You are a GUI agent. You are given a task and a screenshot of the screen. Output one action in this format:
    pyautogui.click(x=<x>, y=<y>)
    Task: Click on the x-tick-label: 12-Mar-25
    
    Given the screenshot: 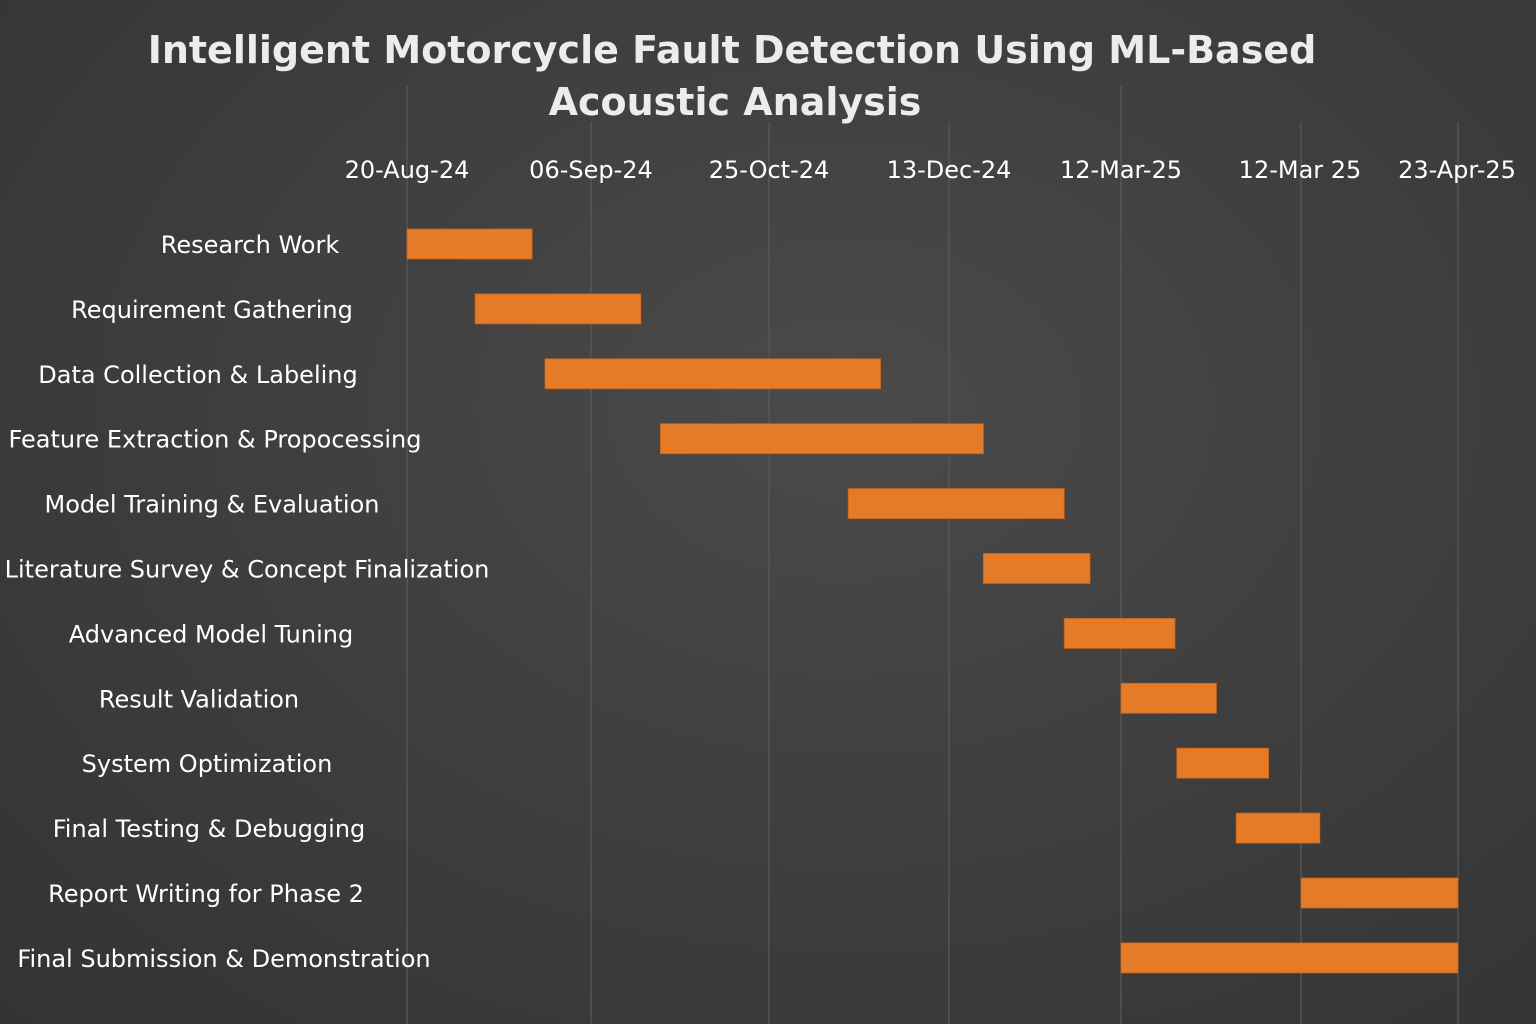 What is the action you would take?
    pyautogui.click(x=1121, y=170)
    